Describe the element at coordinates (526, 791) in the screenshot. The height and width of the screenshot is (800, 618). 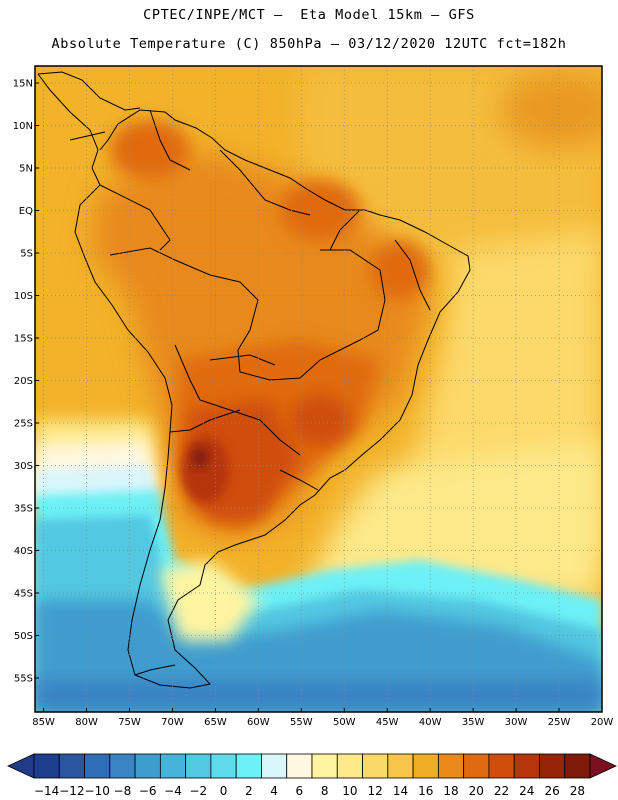
I see `colorbar-label: 24` at that location.